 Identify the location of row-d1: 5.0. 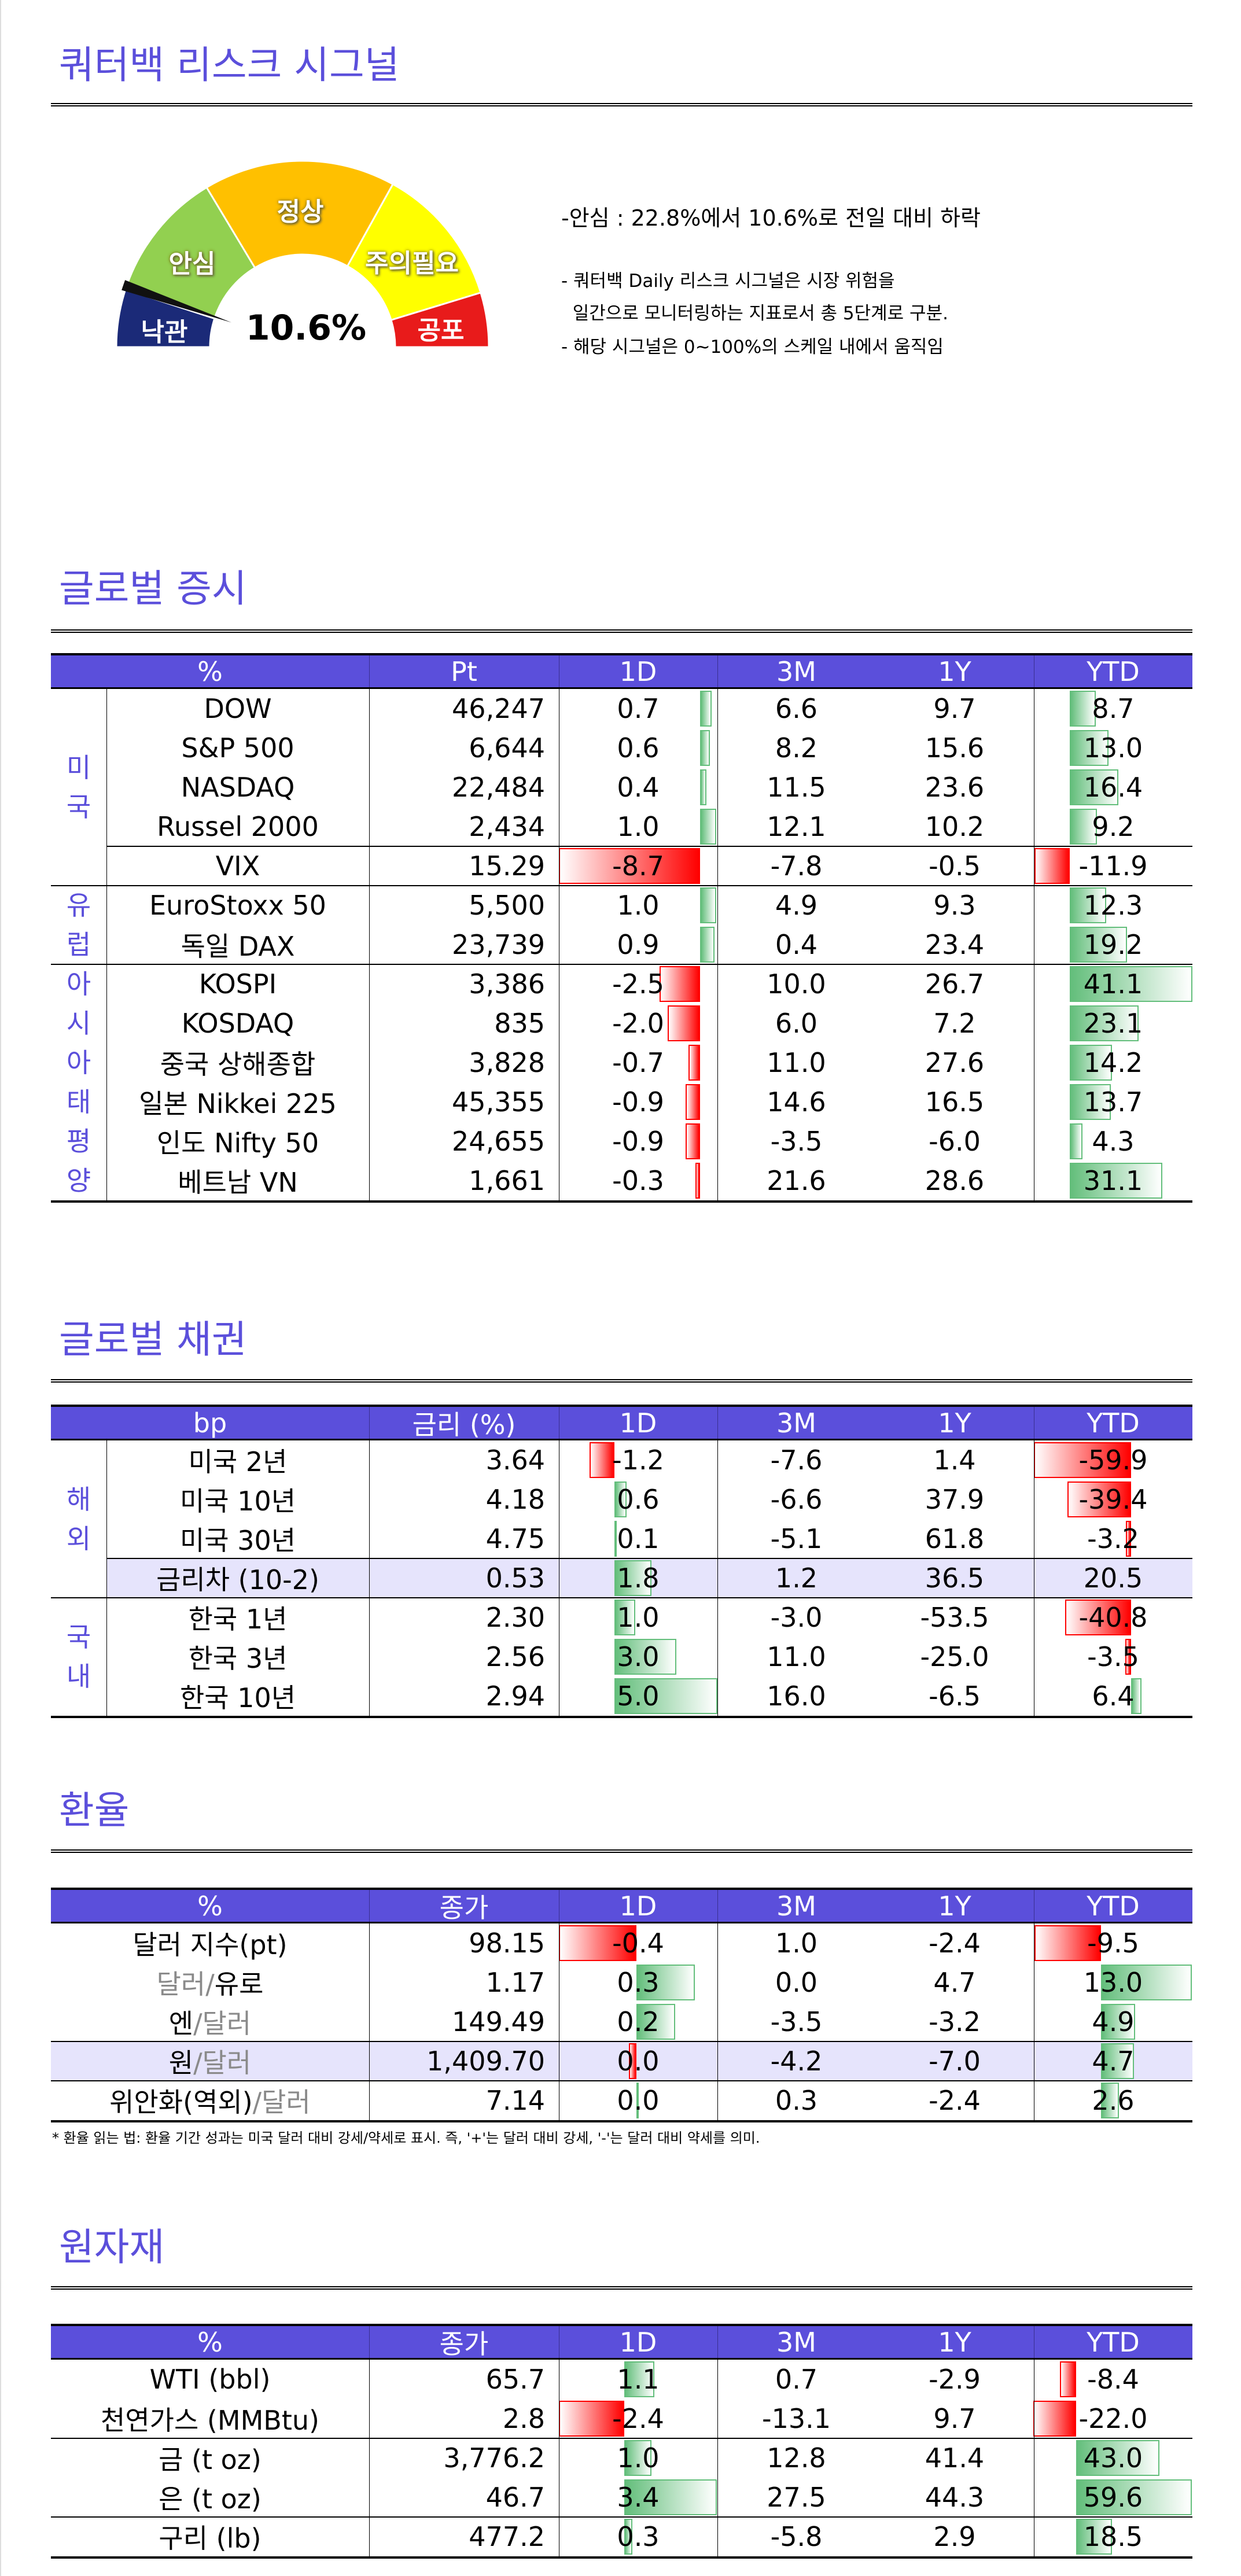
(638, 1696).